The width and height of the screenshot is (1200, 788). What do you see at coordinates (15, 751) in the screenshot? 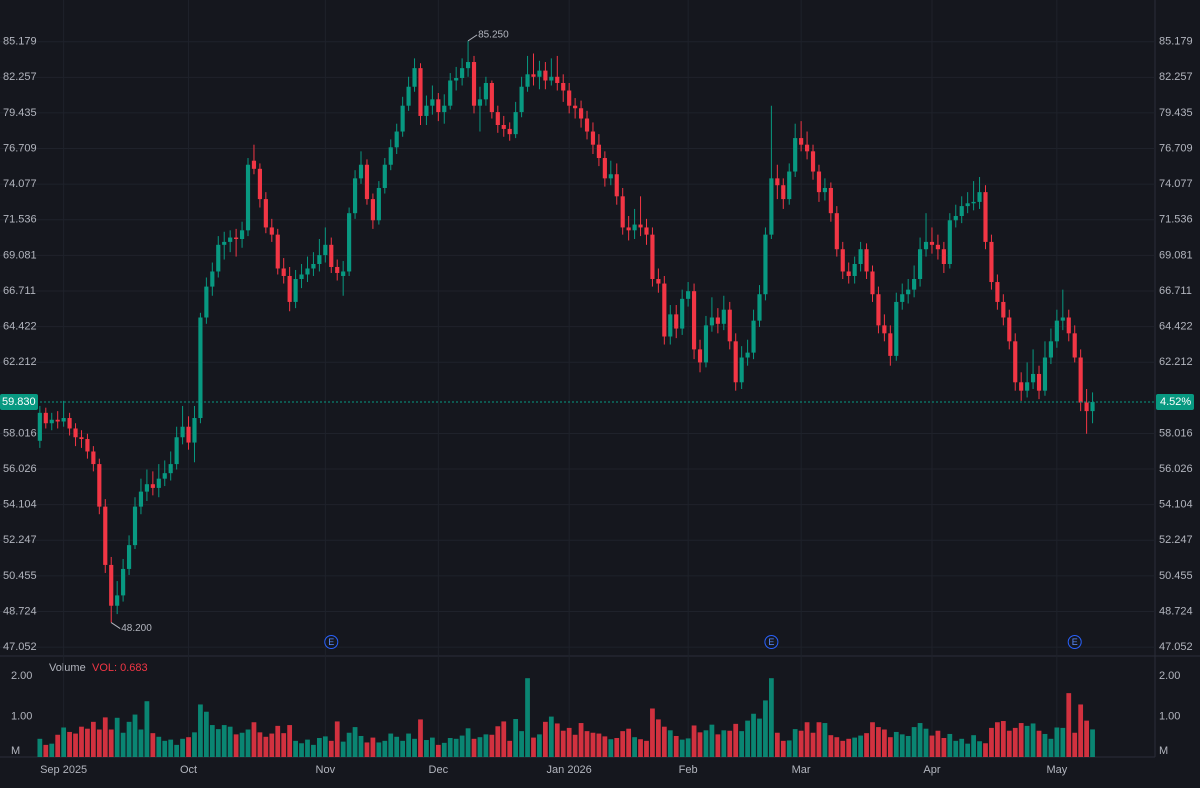
I see `volume-tick-label: M` at bounding box center [15, 751].